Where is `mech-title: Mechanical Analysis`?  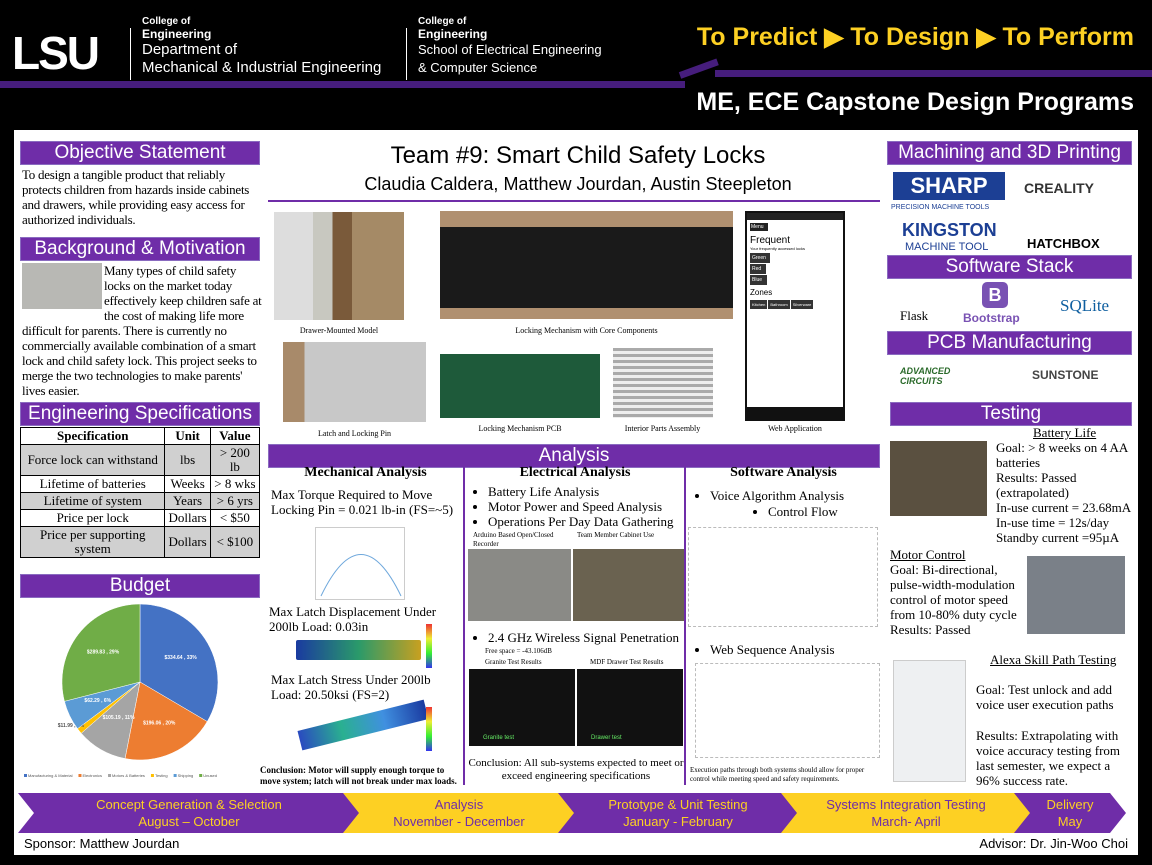 mech-title: Mechanical Analysis is located at coordinates (365, 472).